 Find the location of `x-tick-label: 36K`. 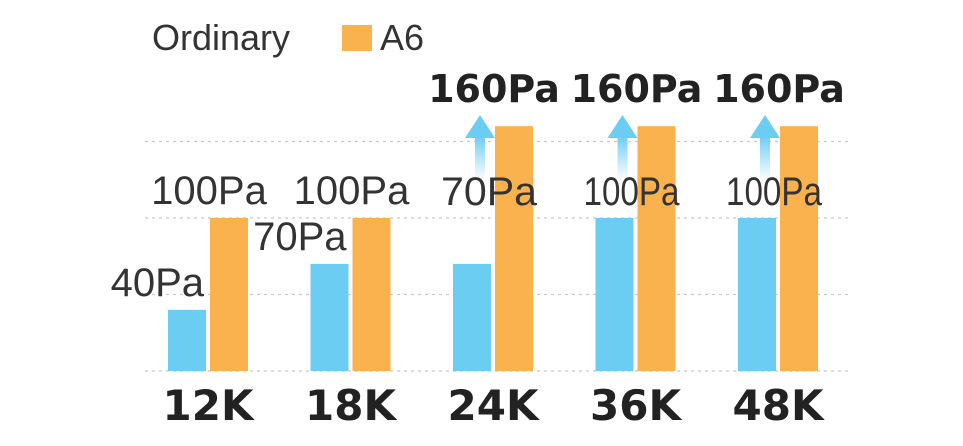

x-tick-label: 36K is located at coordinates (636, 405).